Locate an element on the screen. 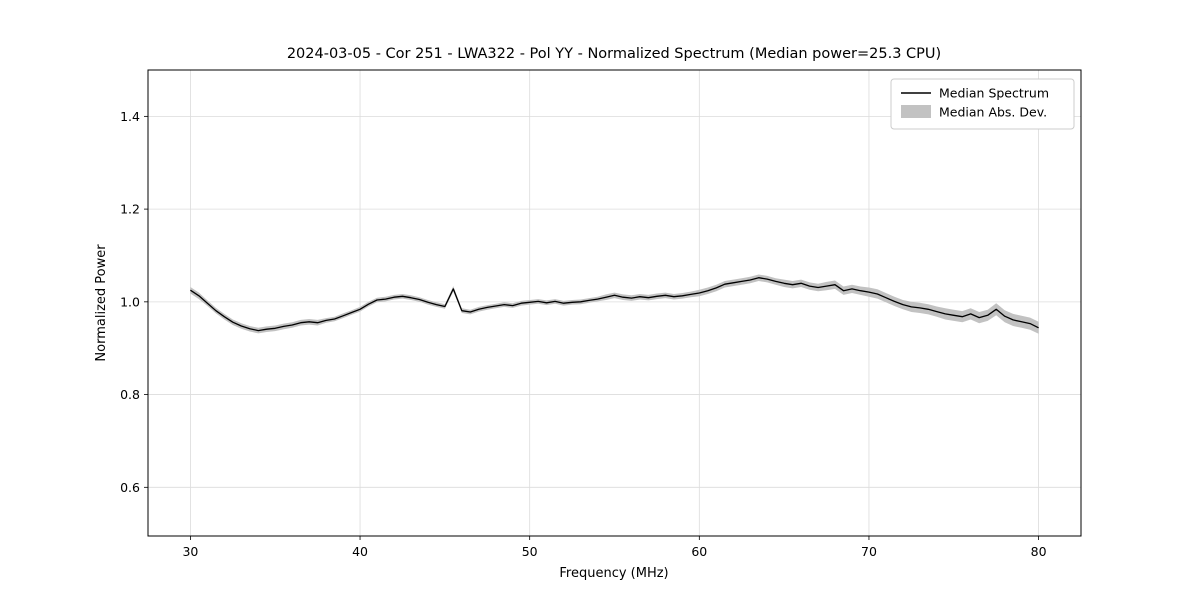  legend-label-median-spectrum: Median Spectrum is located at coordinates (994, 93).